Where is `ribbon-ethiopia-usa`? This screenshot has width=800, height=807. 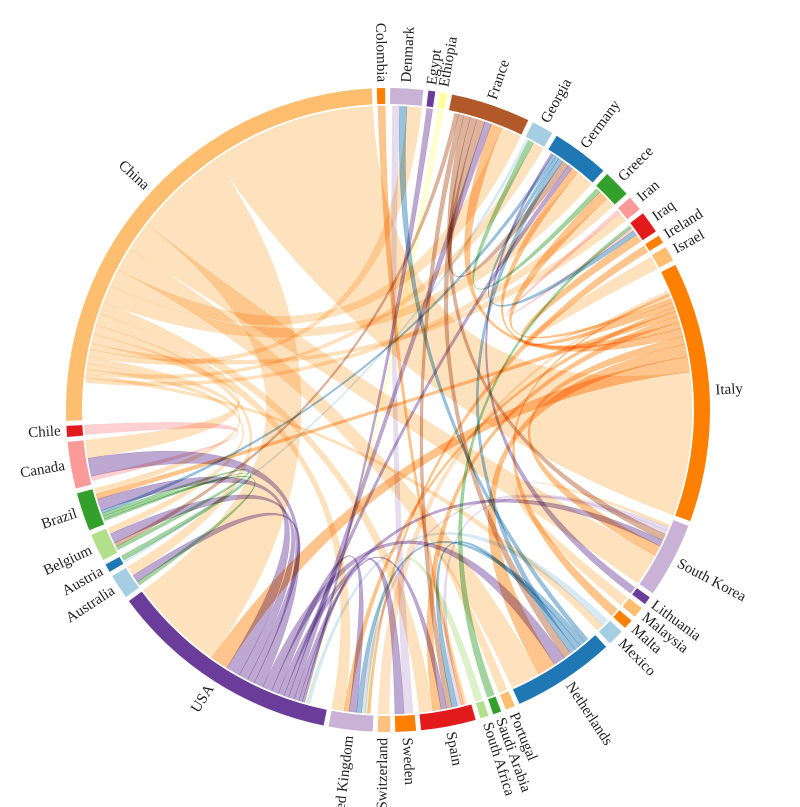 ribbon-ethiopia-usa is located at coordinates (374, 406).